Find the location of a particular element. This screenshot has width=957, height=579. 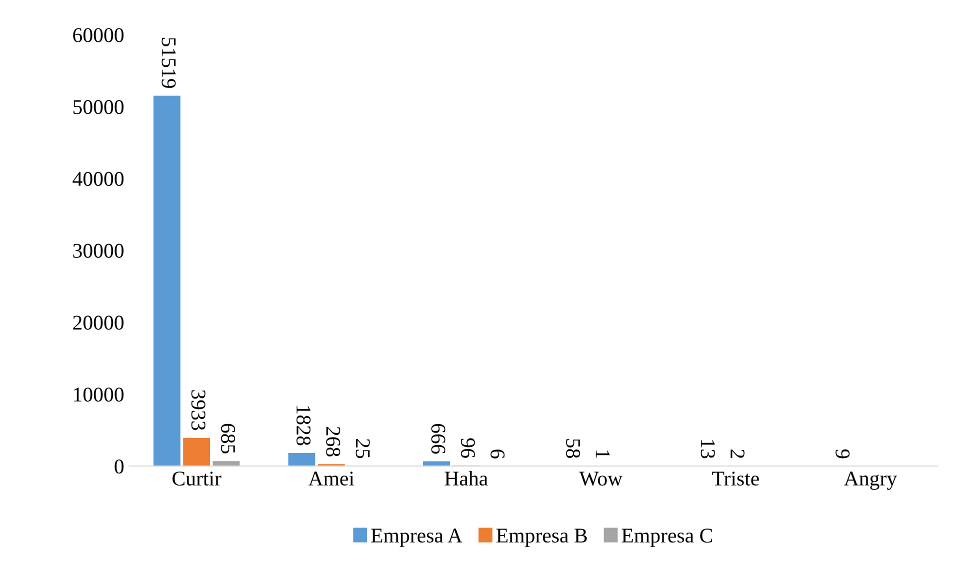

data-label: 25 is located at coordinates (363, 448).